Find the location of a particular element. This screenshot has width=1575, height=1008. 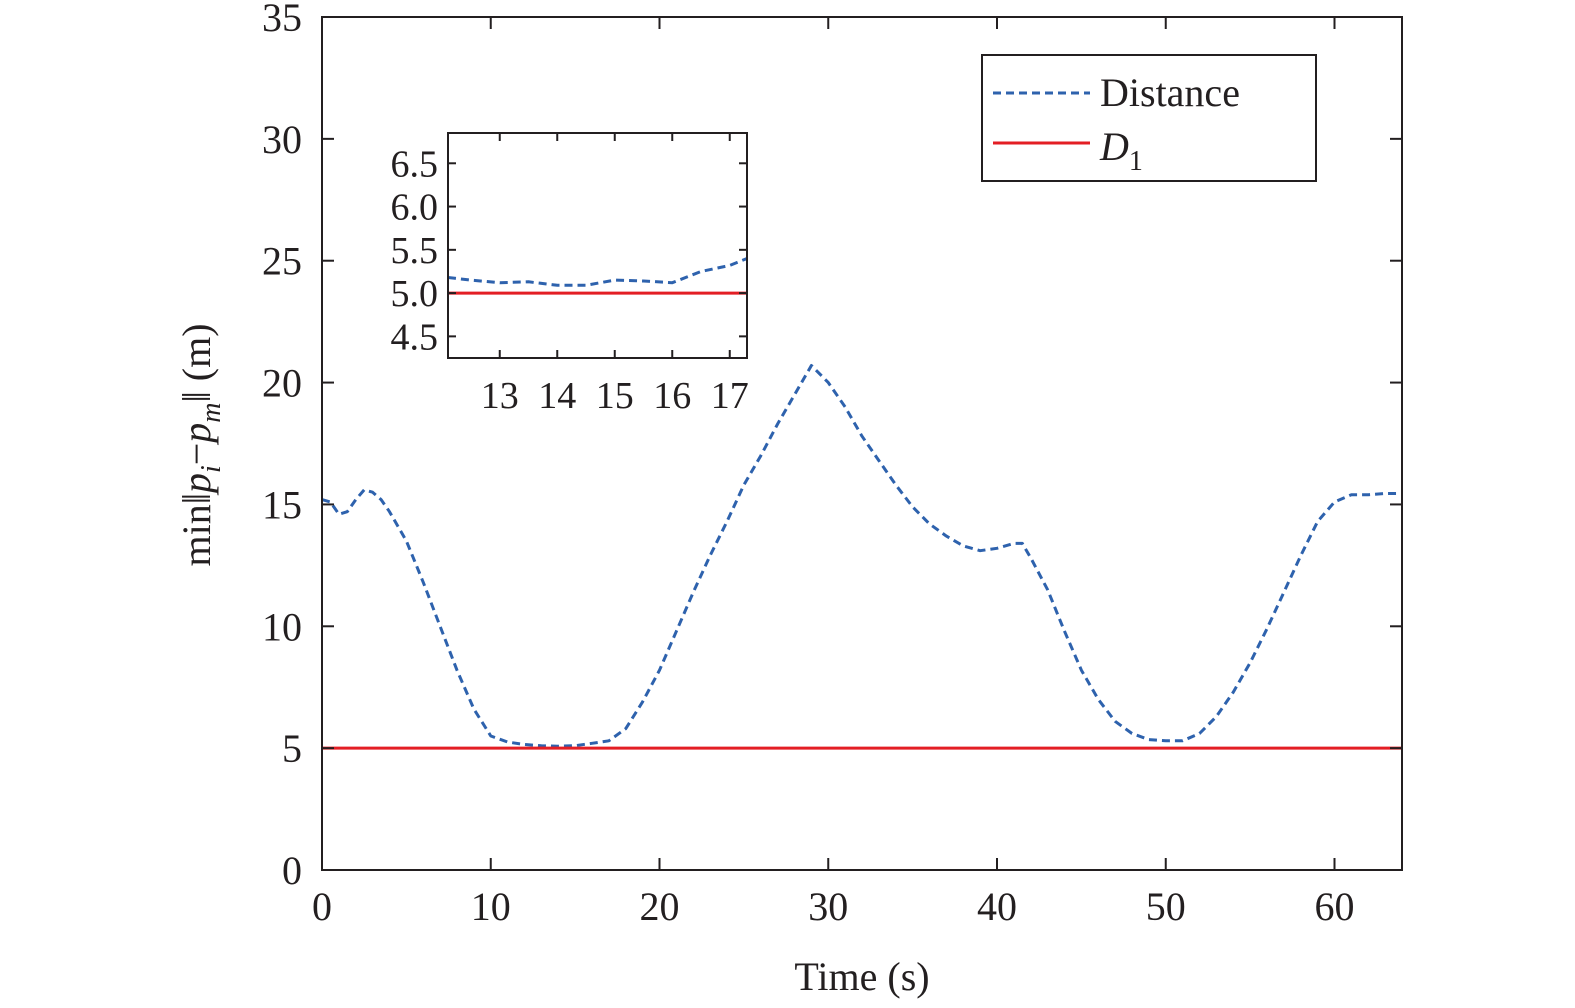

inset-x-tick-label: 13 is located at coordinates (500, 396).